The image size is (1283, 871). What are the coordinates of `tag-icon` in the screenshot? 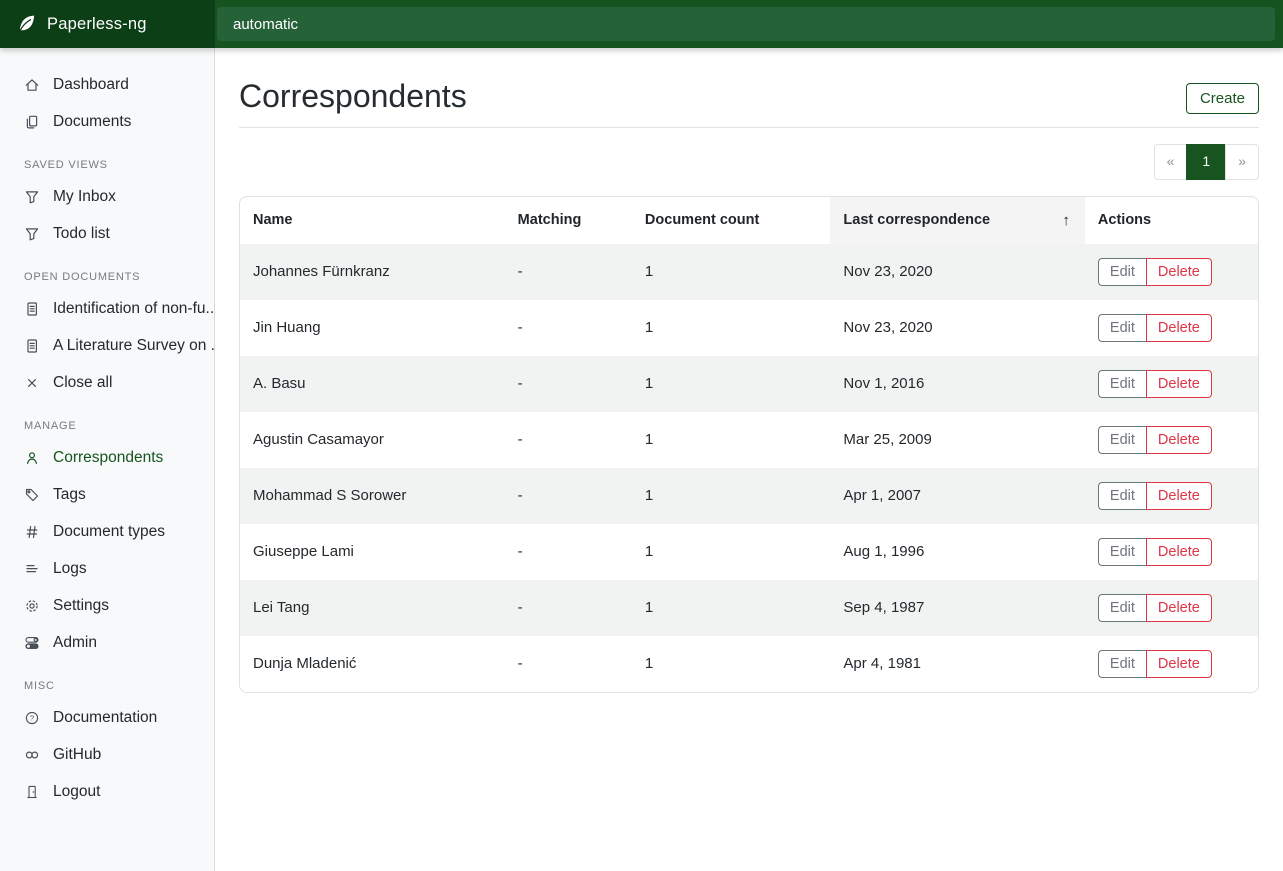 It's located at (32, 495).